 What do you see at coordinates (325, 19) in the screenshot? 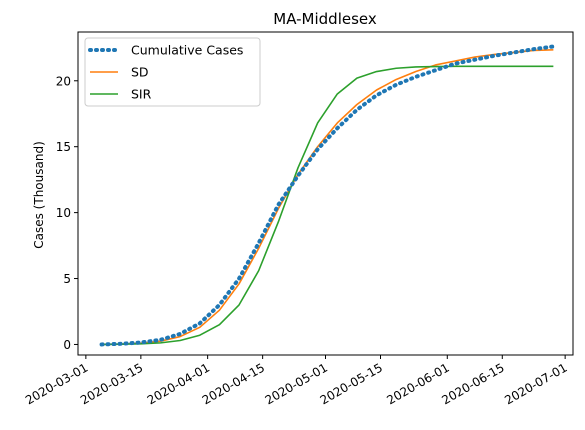
I see `chart-title: MA-Middlesex` at bounding box center [325, 19].